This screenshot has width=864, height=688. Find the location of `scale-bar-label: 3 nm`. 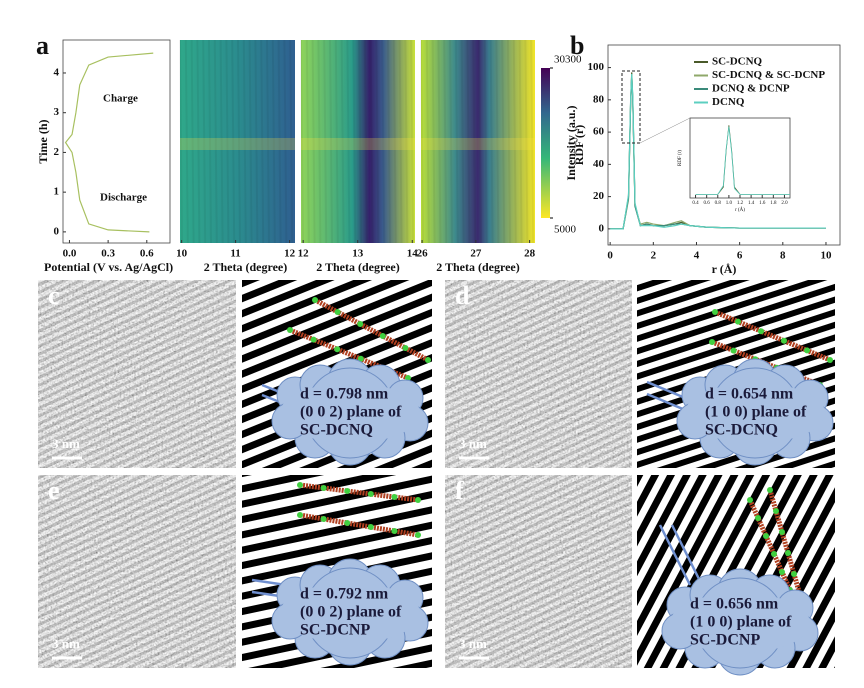

scale-bar-label: 3 nm is located at coordinates (66, 643).